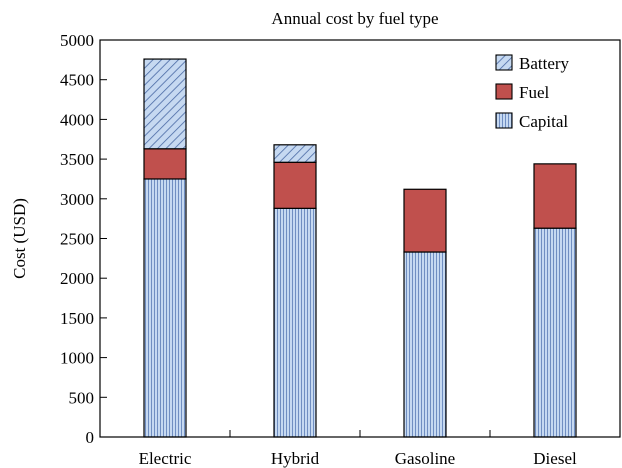 This screenshot has height=468, width=622. I want to click on legend-swatch-capital, so click(504, 120).